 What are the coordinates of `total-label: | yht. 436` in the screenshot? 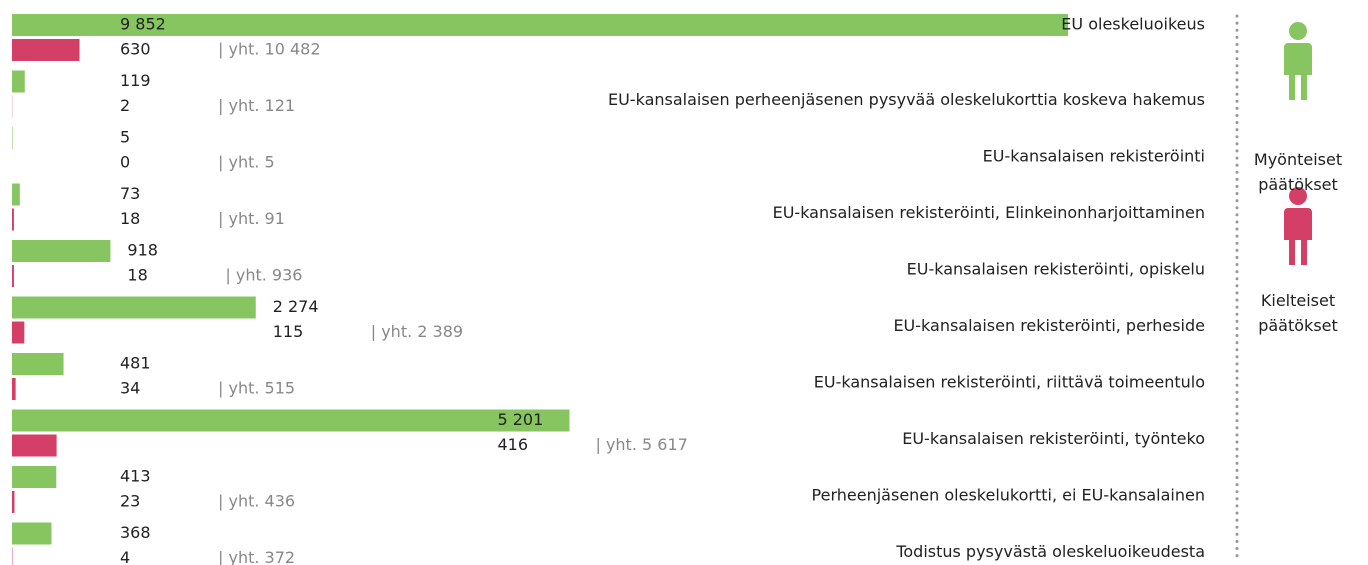 It's located at (256, 501).